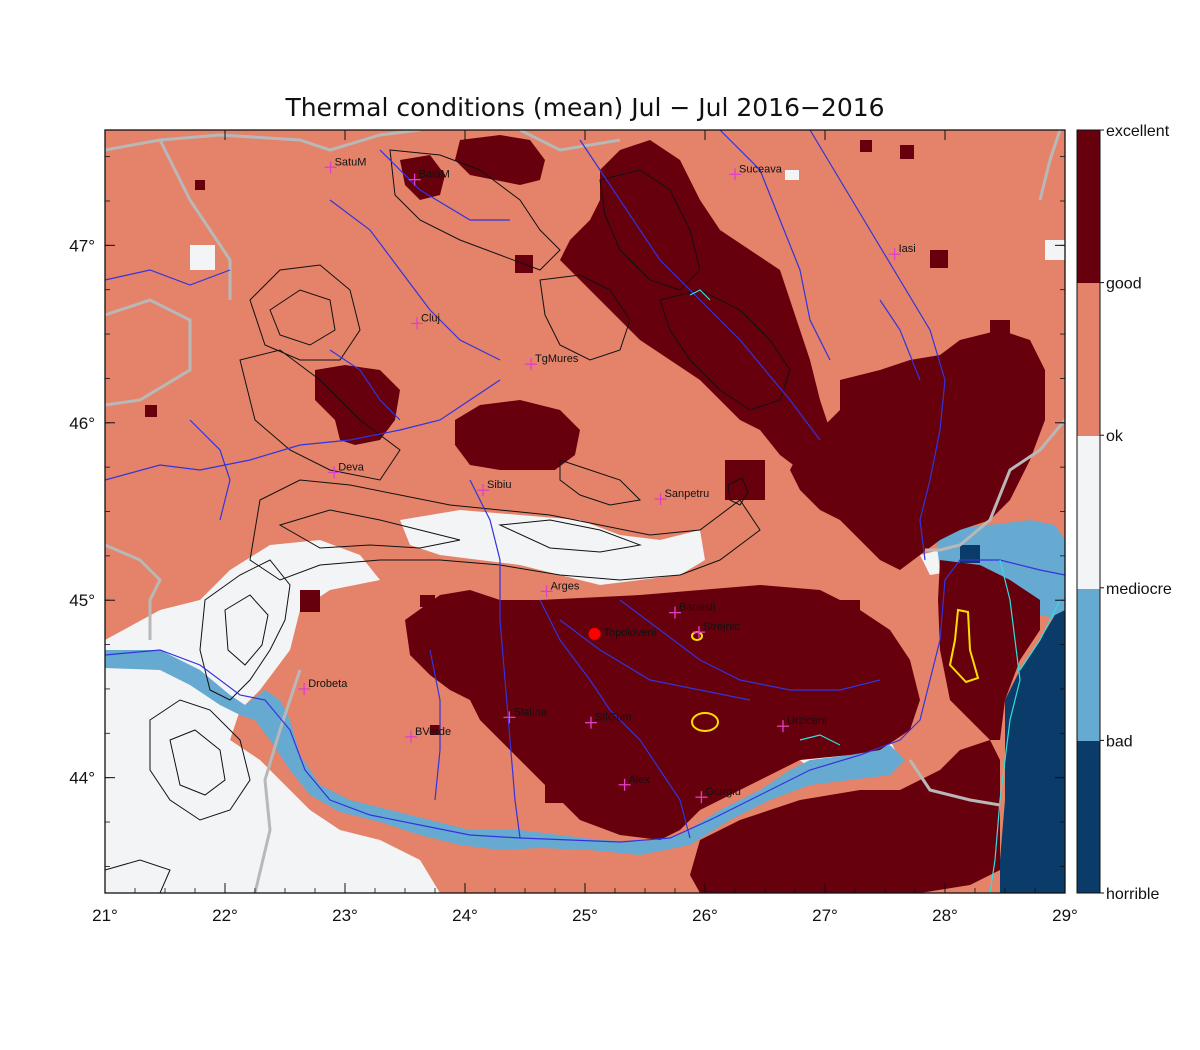 This screenshot has height=1050, width=1200. I want to click on x-tick-label: 28°, so click(945, 915).